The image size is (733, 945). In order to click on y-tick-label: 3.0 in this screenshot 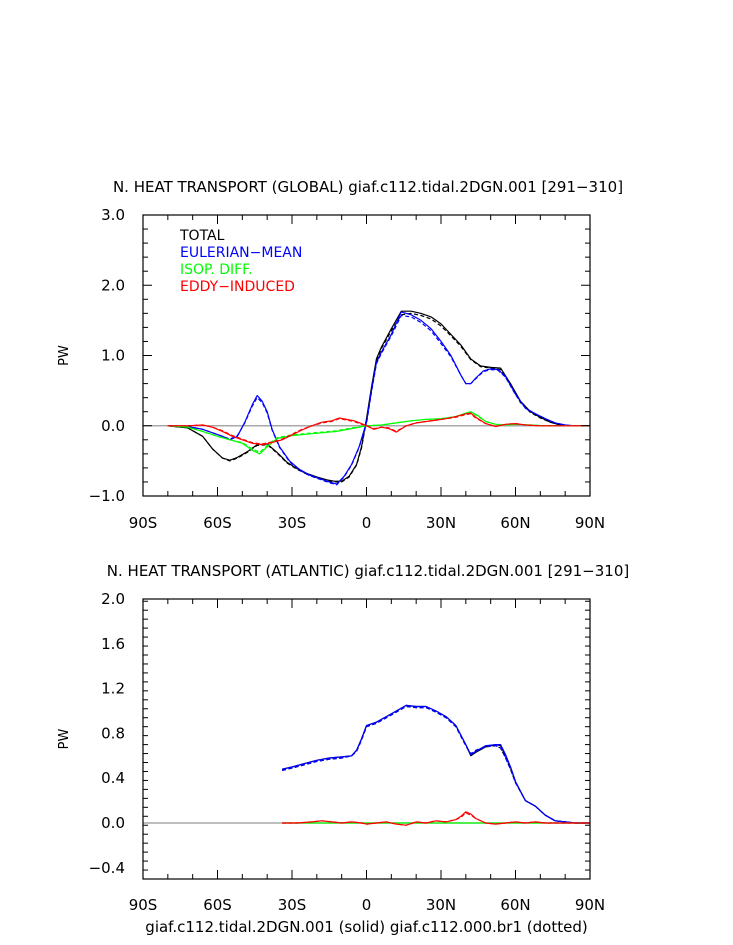, I will do `click(113, 215)`.